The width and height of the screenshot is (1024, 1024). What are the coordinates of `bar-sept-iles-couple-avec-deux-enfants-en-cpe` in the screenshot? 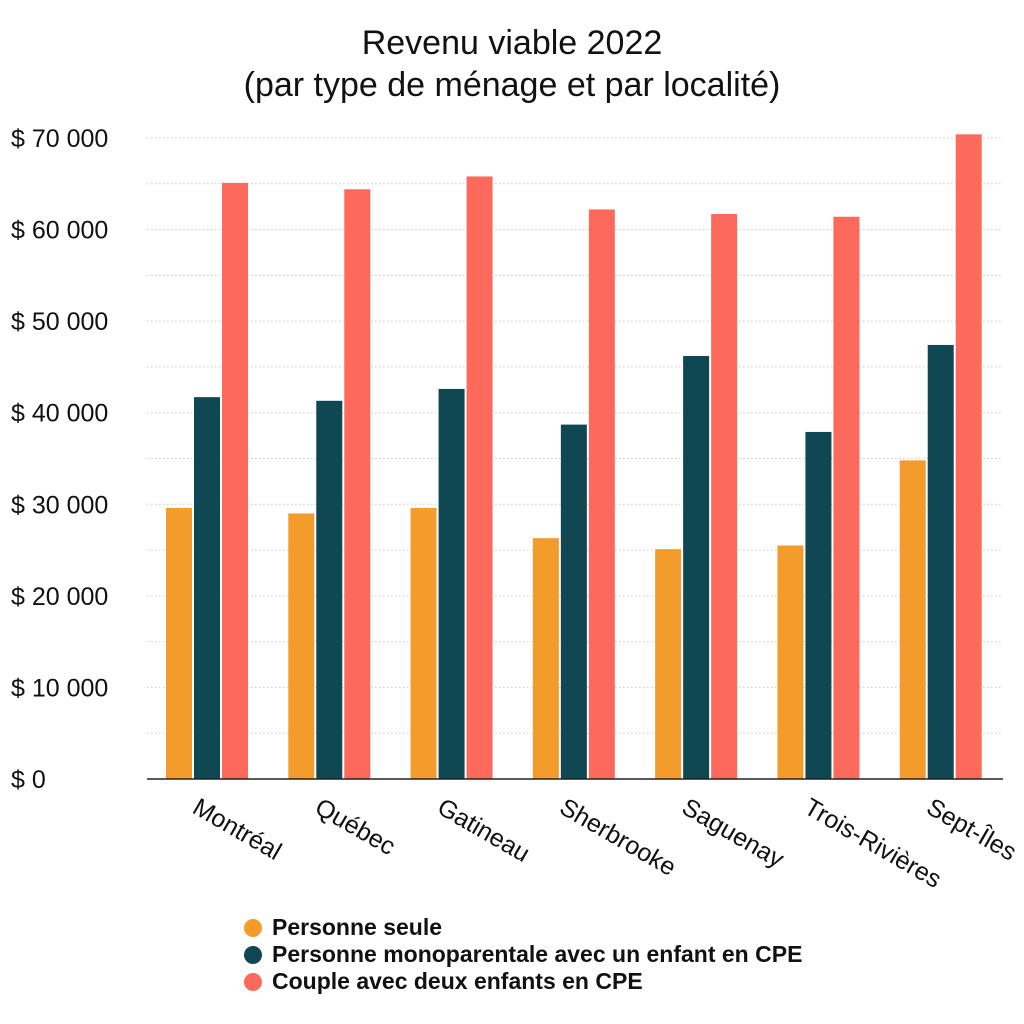 It's located at (968, 456).